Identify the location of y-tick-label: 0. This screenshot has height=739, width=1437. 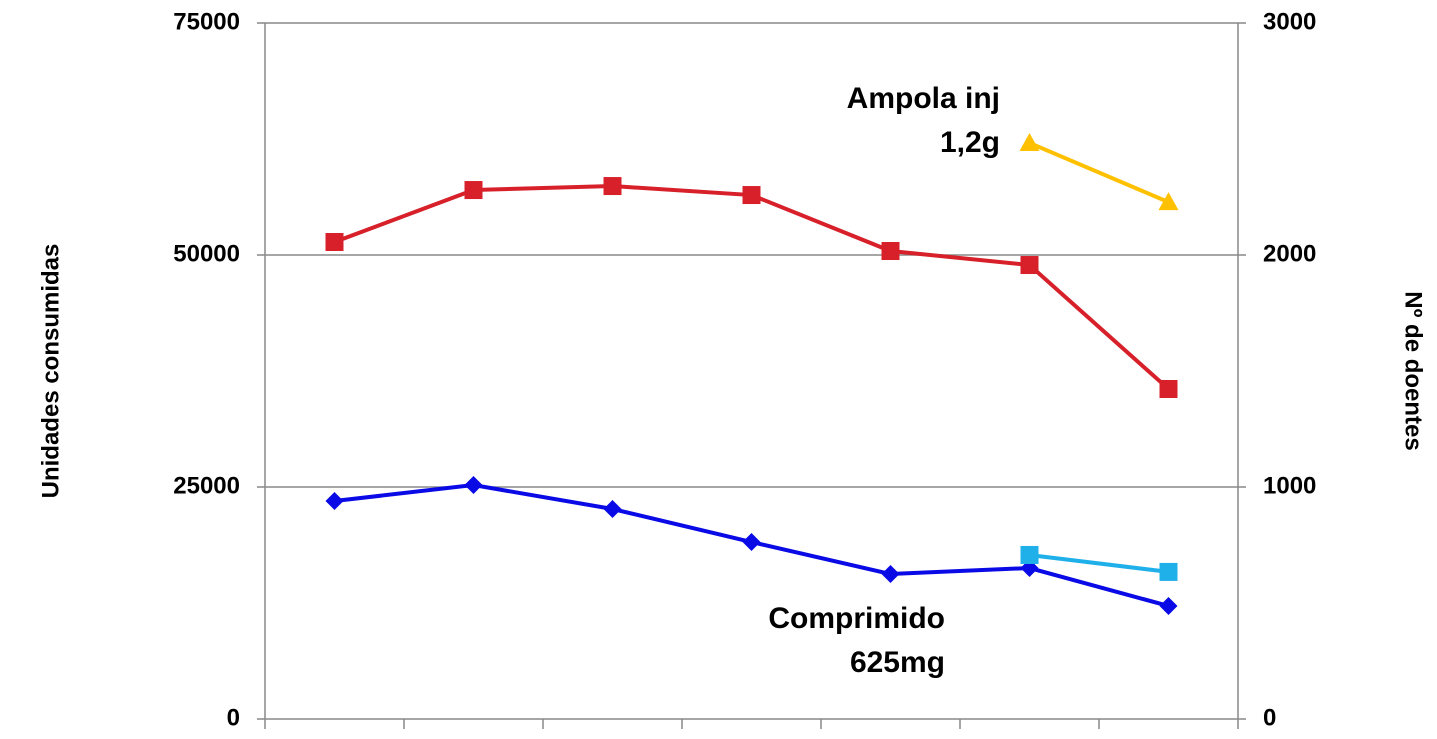
(233, 717).